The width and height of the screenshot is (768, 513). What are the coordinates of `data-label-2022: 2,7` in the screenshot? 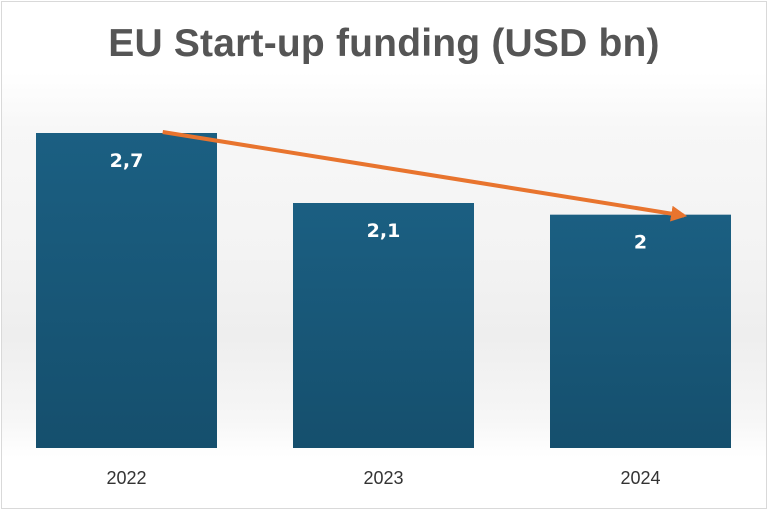 It's located at (127, 161).